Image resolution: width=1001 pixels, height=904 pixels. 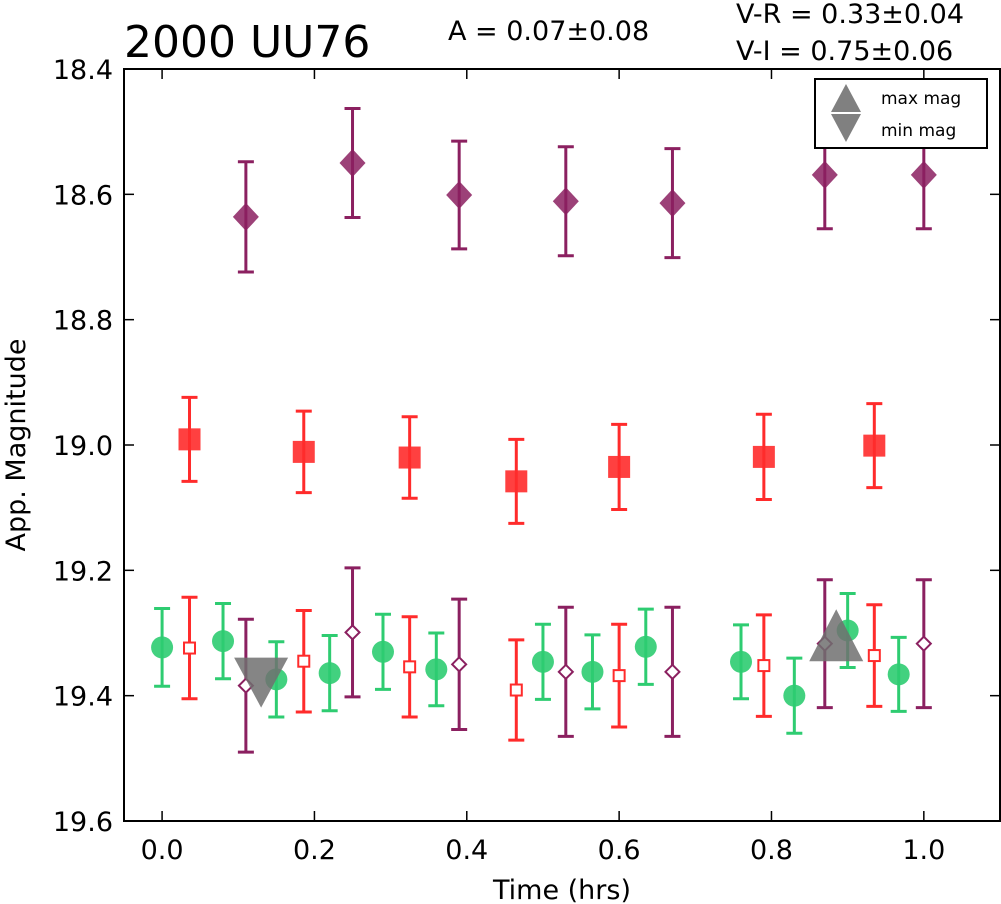 I want to click on chart-title: 2000 UU76, so click(x=247, y=42).